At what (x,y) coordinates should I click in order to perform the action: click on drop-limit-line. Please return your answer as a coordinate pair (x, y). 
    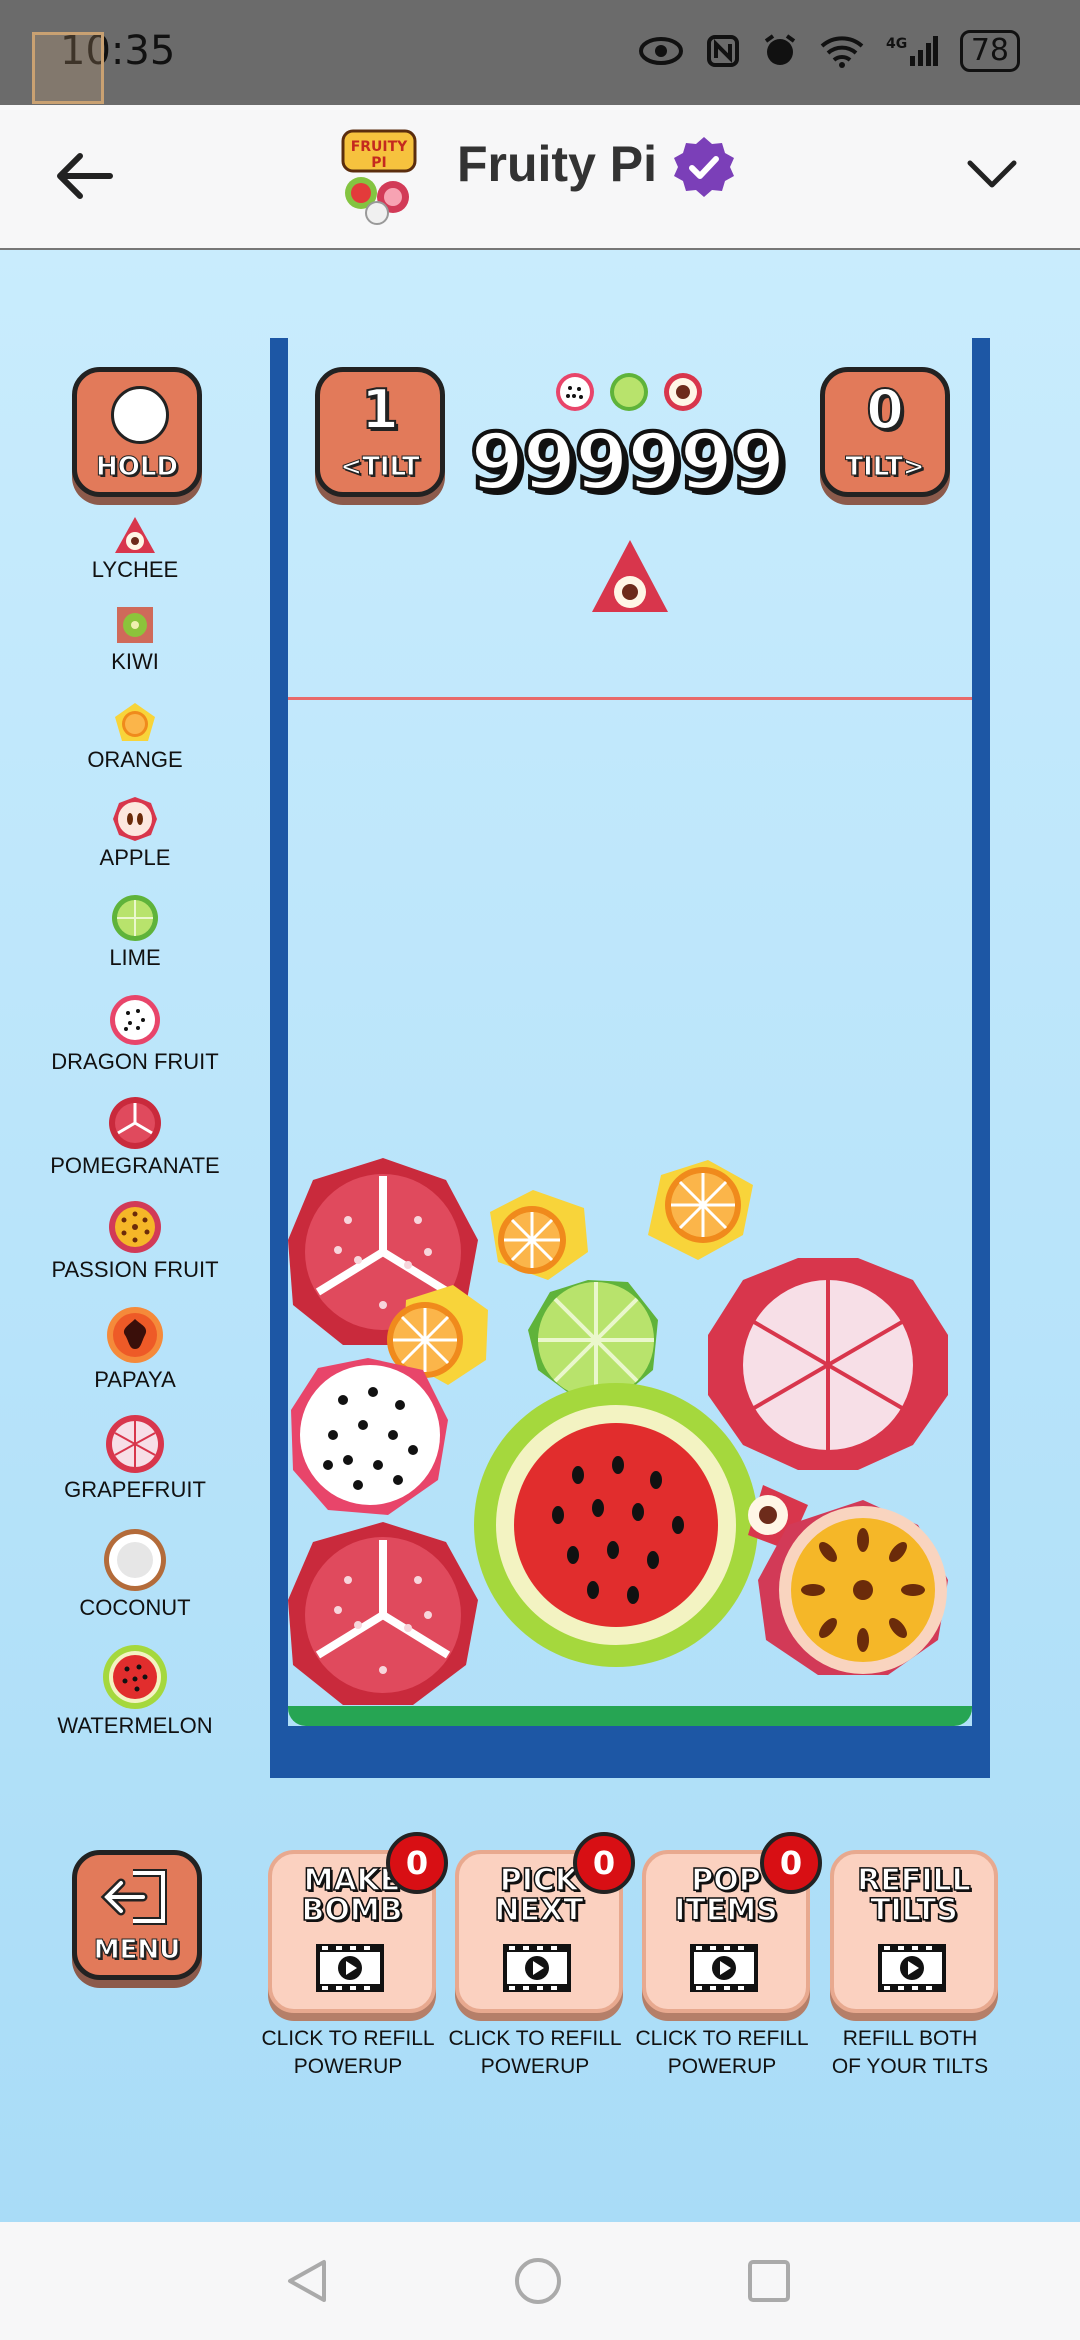
    Looking at the image, I should click on (630, 698).